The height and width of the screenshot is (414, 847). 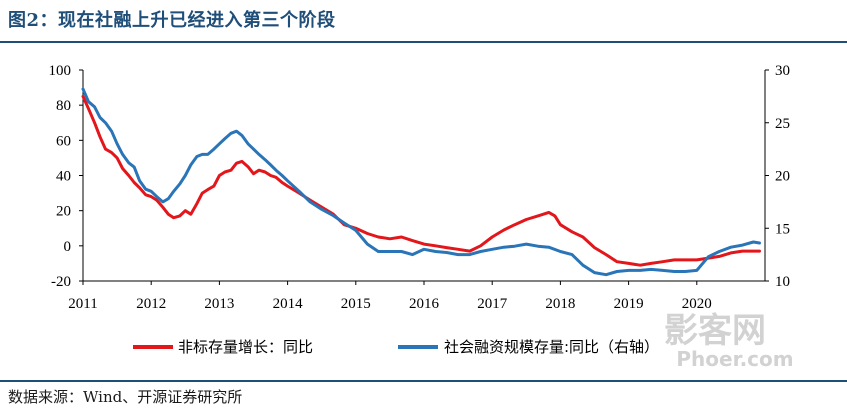 I want to click on x-tick-label: 2011, so click(x=82, y=304).